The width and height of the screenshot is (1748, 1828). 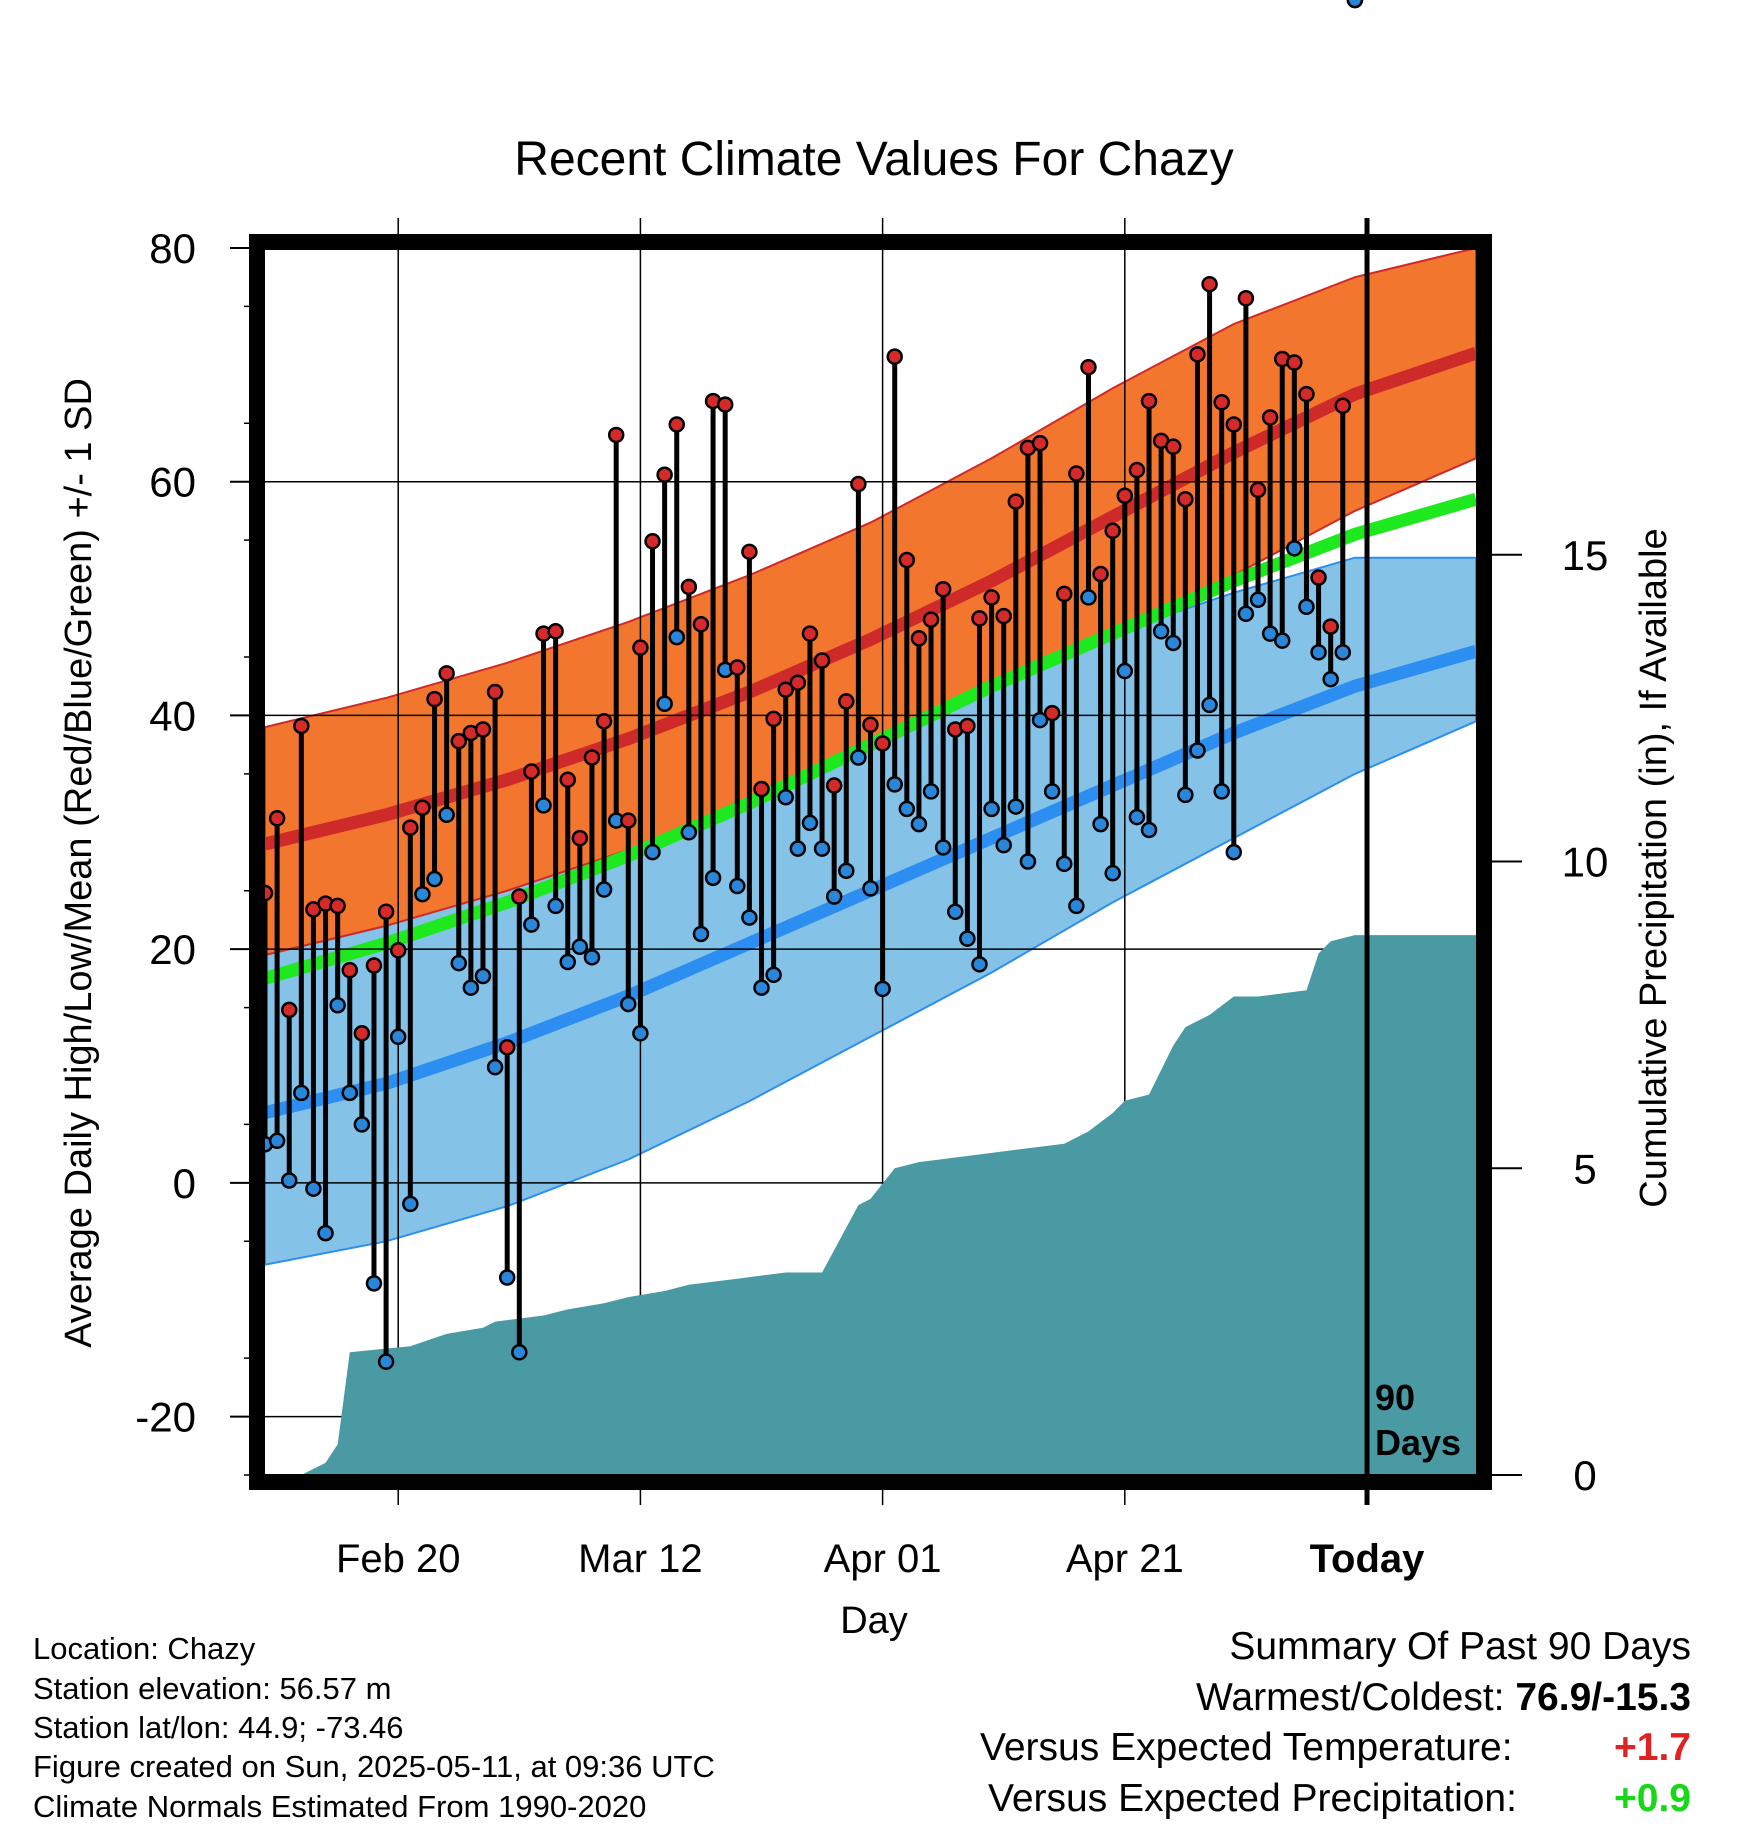 What do you see at coordinates (1460, 1646) in the screenshot?
I see `summary-title: Summary Of Past 90 Days` at bounding box center [1460, 1646].